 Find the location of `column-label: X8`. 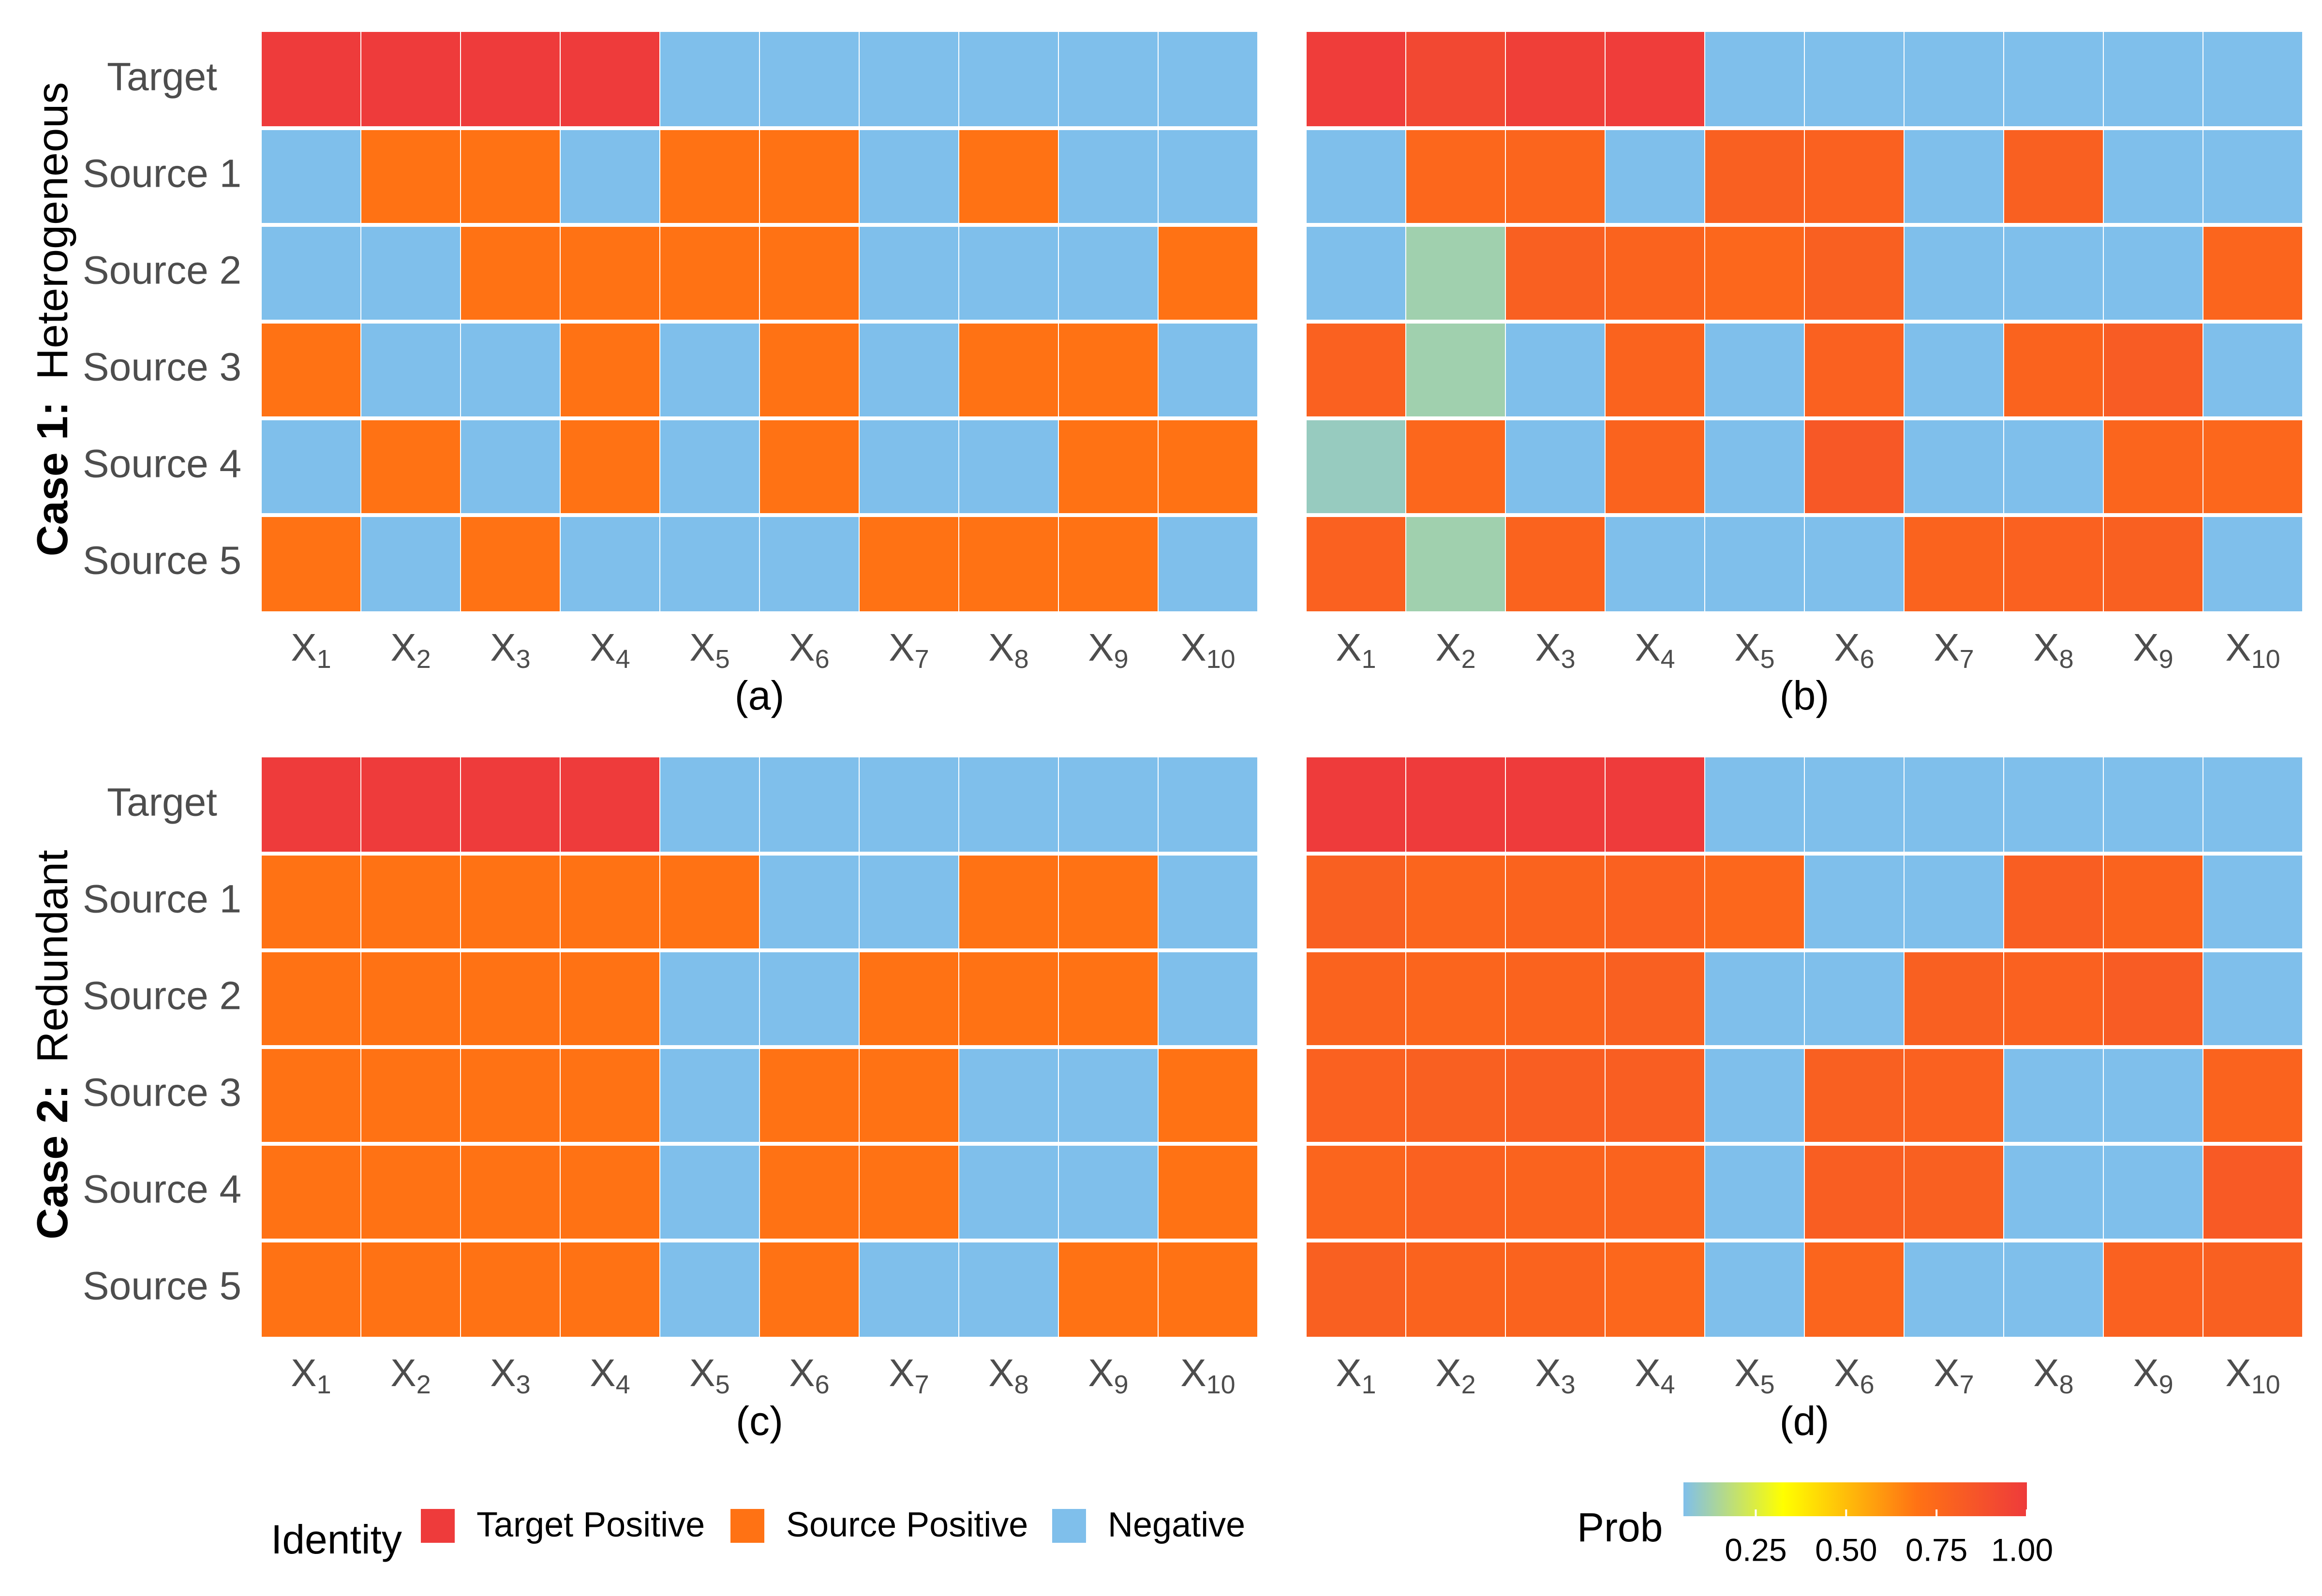

column-label: X8 is located at coordinates (1008, 1375).